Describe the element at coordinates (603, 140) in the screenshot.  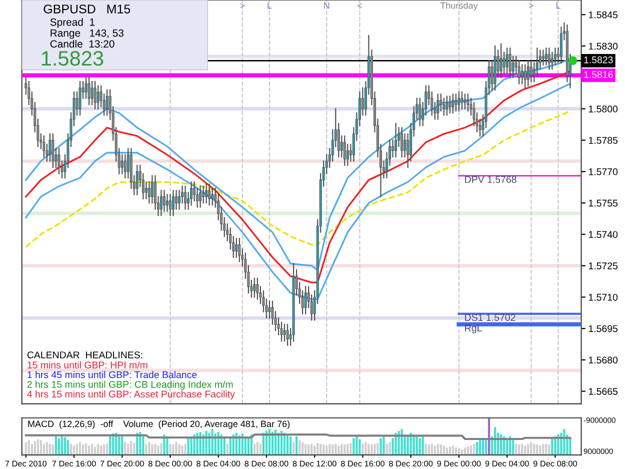
I see `y-tick-label: 1.5785` at that location.